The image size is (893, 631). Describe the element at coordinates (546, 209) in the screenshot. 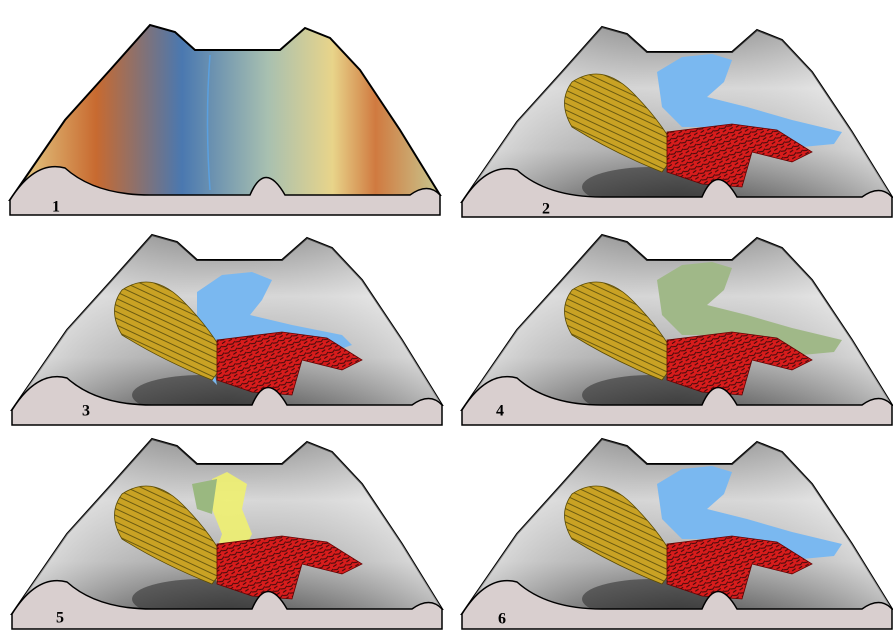

I see `panel-label: 2` at that location.